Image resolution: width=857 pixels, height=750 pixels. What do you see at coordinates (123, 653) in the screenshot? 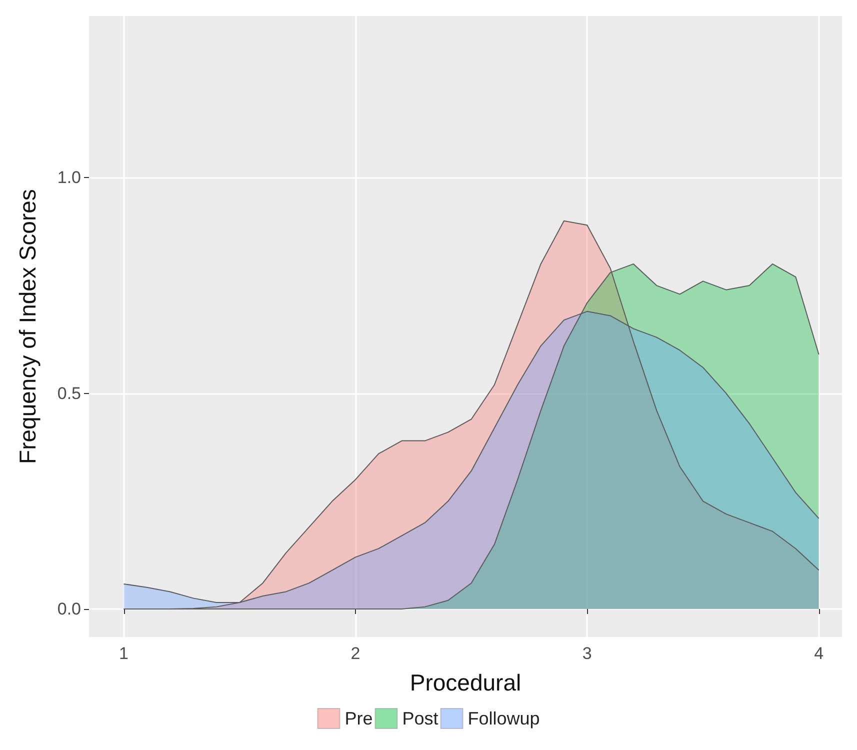
I see `x-tick-label: 1` at bounding box center [123, 653].